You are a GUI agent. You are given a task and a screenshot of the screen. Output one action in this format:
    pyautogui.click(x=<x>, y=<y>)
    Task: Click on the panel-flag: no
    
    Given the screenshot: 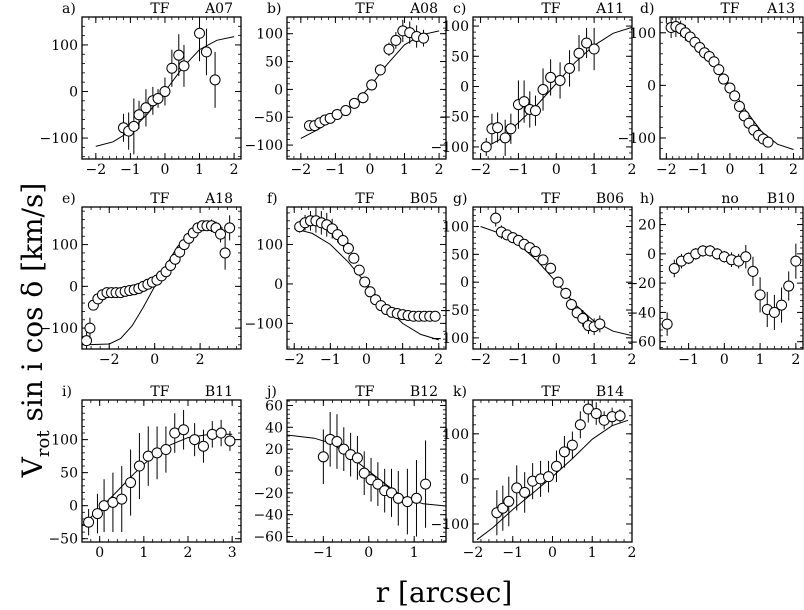 What is the action you would take?
    pyautogui.click(x=729, y=199)
    